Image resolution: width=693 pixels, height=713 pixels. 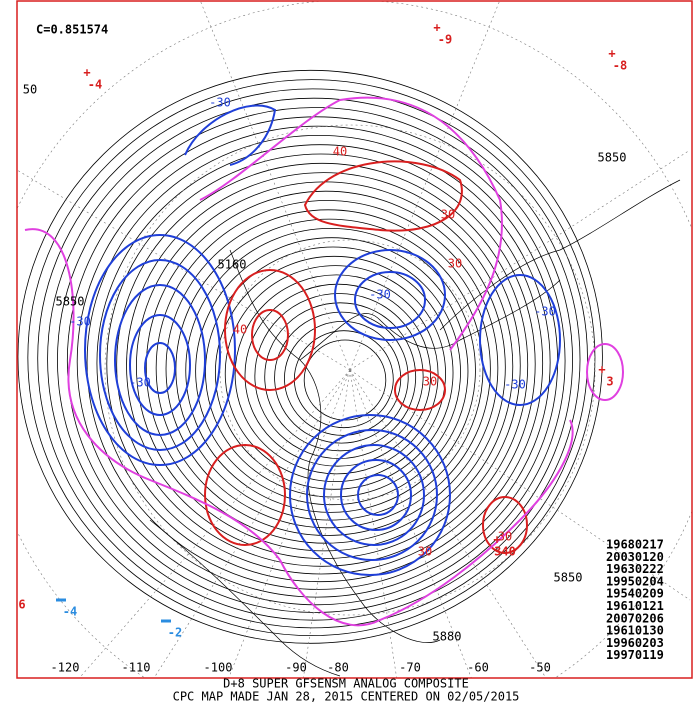 I want to click on longitude-label: -120, so click(x=65, y=668).